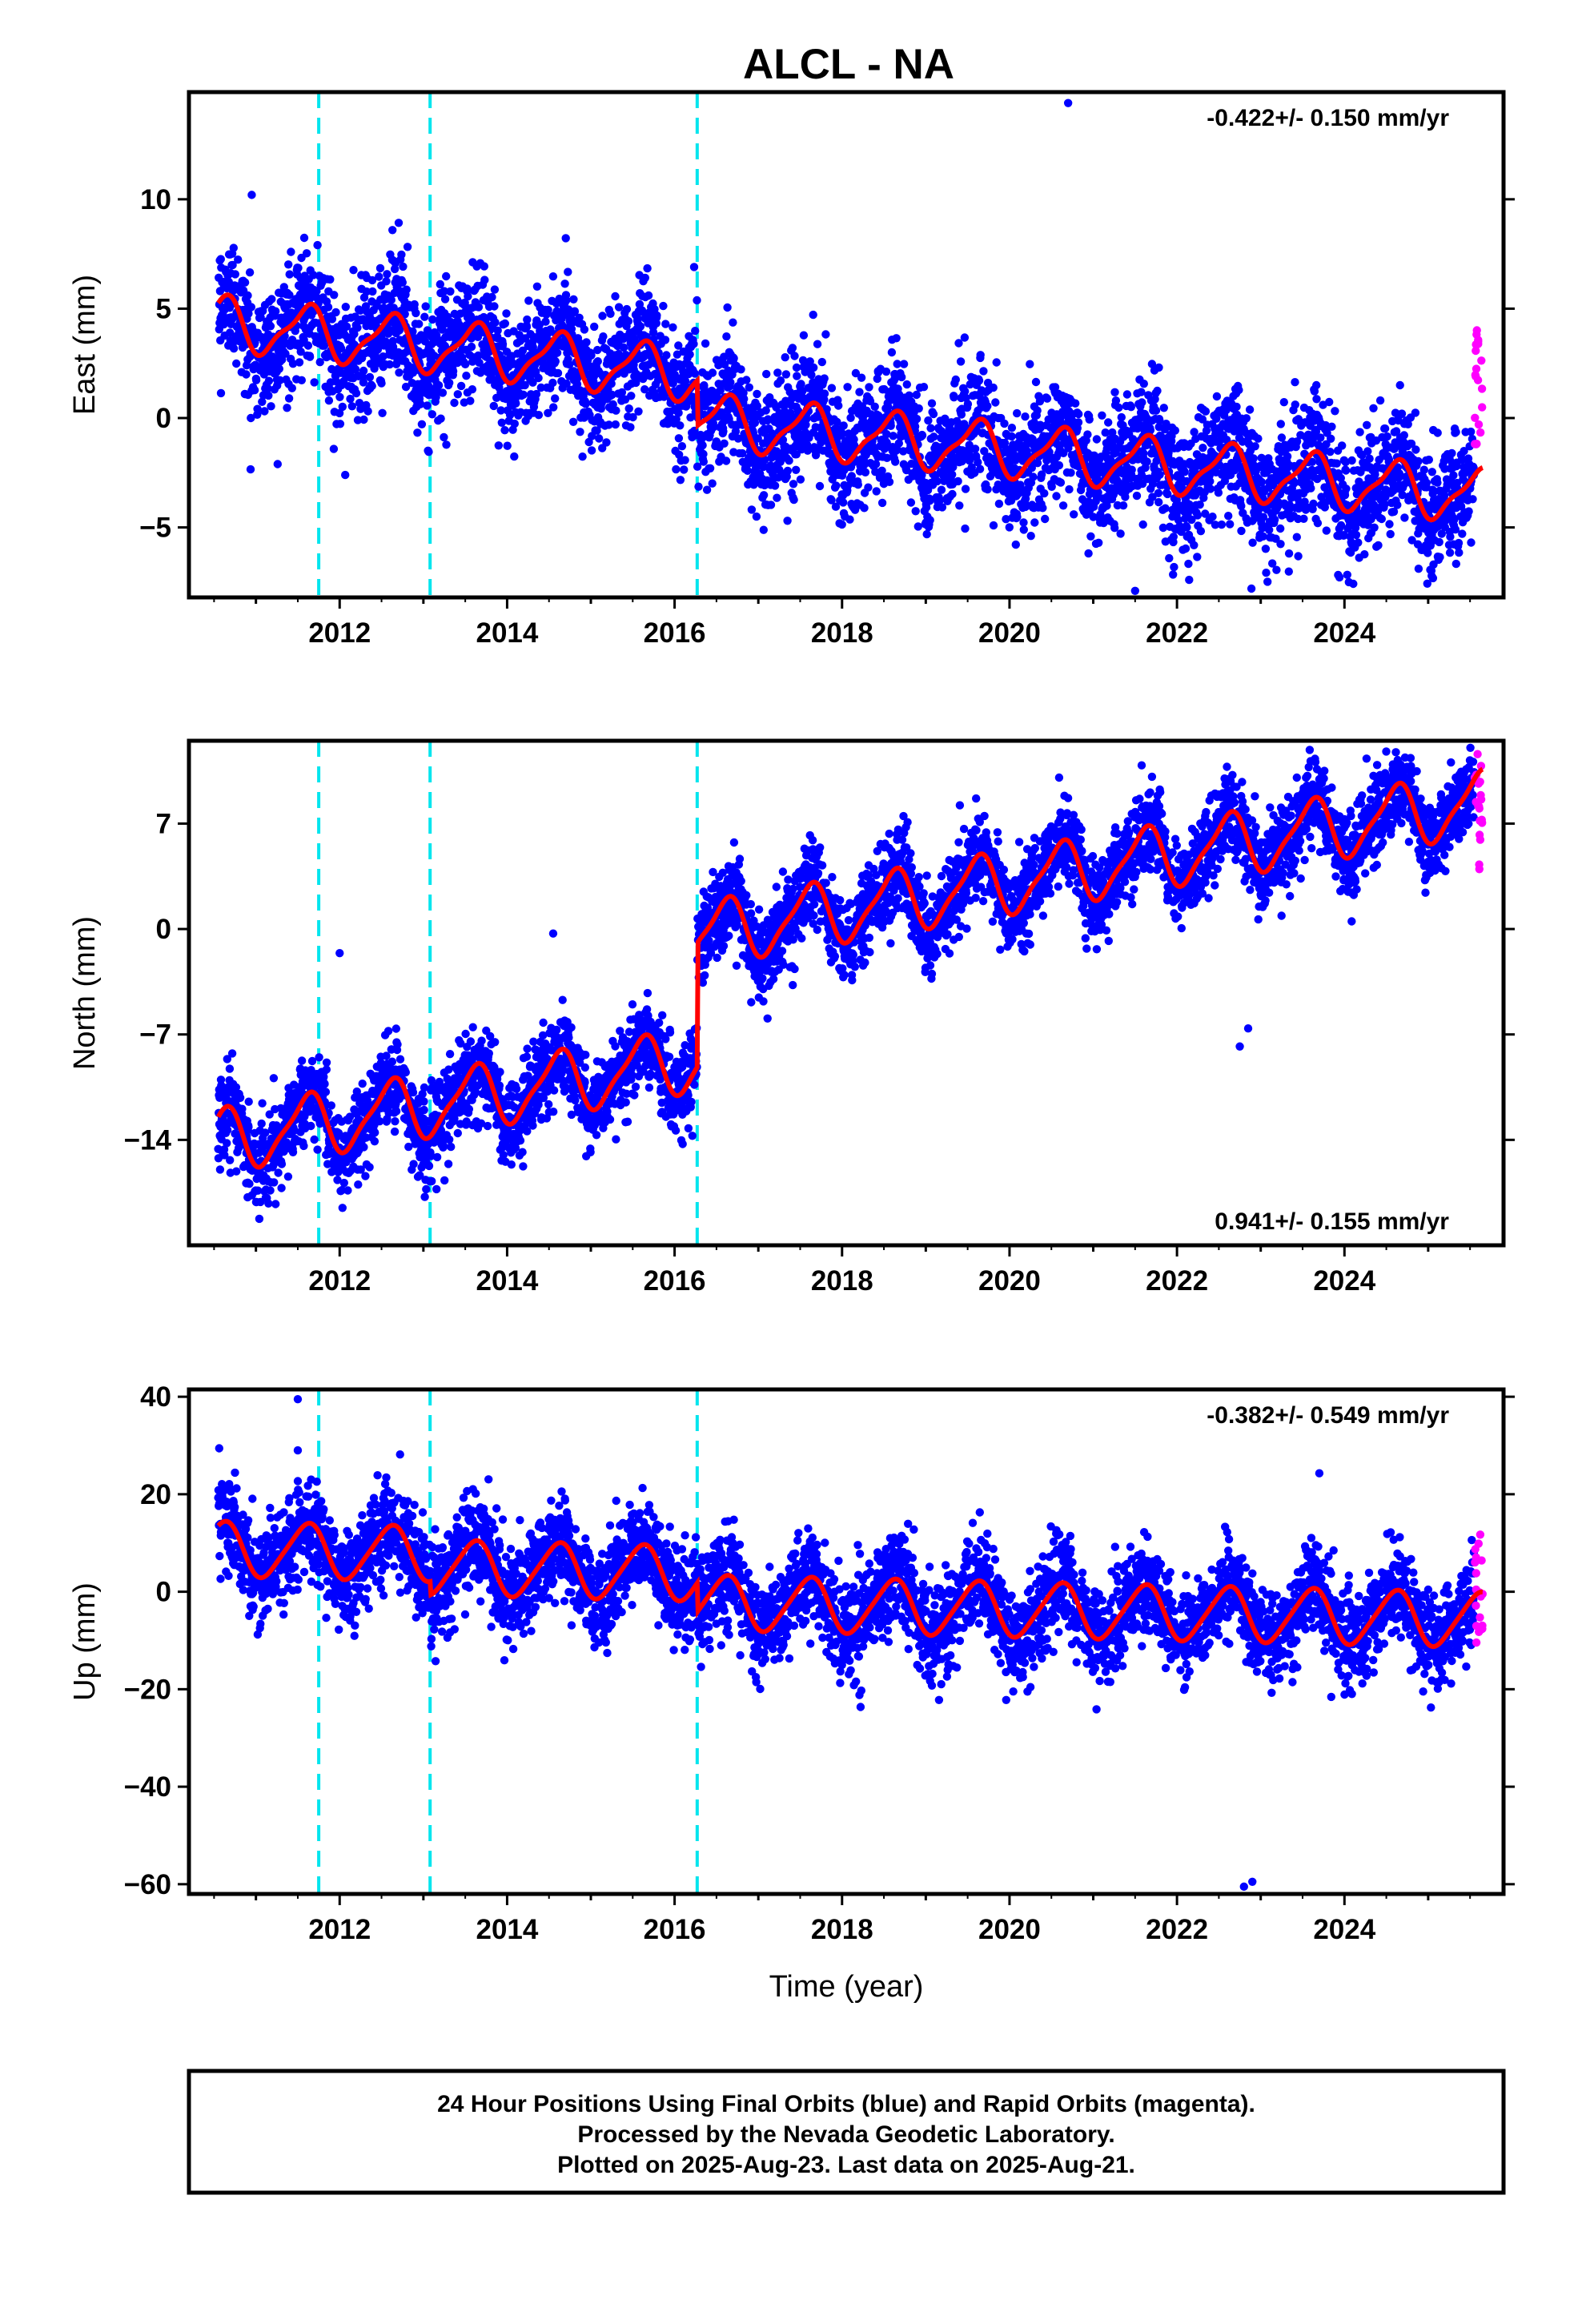  What do you see at coordinates (339, 633) in the screenshot?
I see `x-tick-label: 2012` at bounding box center [339, 633].